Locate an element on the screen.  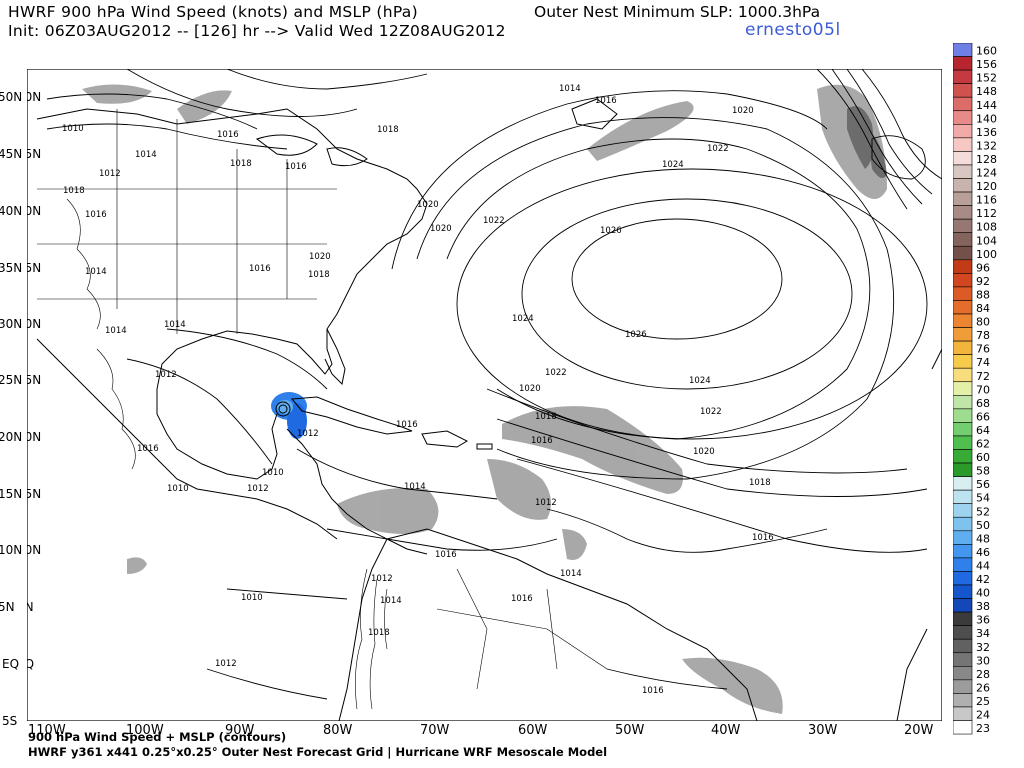
isobar-label: 1026 is located at coordinates (611, 231).